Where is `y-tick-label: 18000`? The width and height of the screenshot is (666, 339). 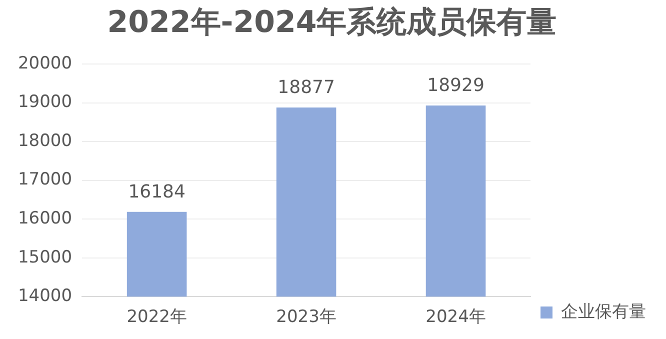
y-tick-label: 18000 is located at coordinates (45, 140).